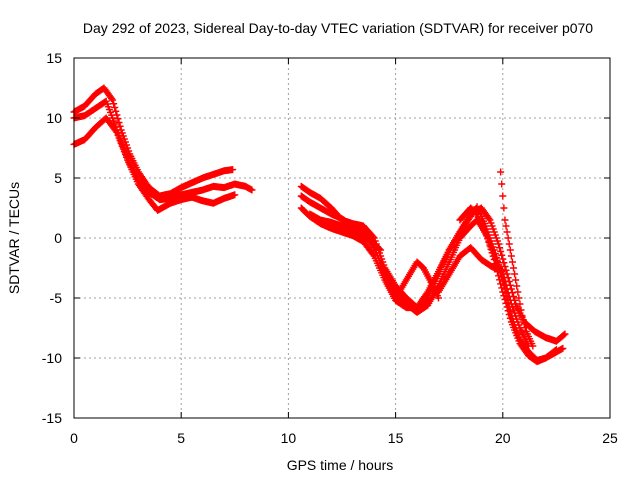 This screenshot has height=480, width=640. Describe the element at coordinates (289, 438) in the screenshot. I see `x-tick-label: 10` at that location.